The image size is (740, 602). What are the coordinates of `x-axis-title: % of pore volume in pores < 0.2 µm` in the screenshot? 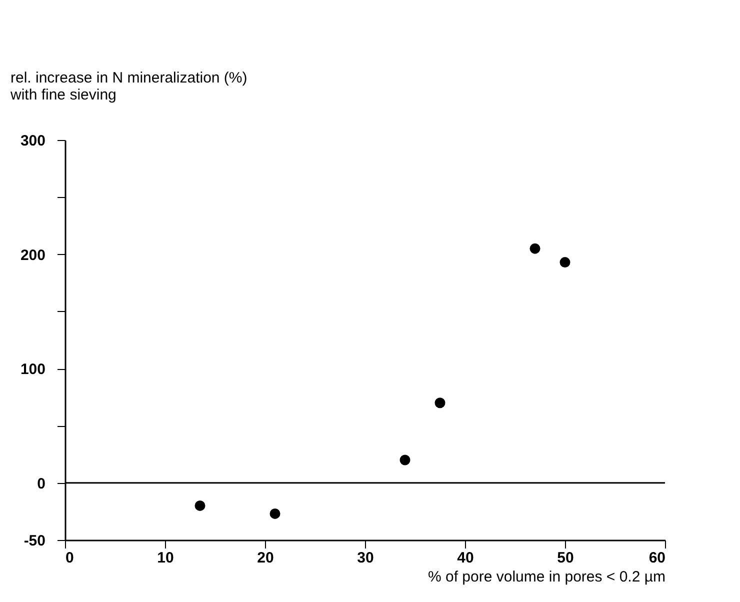 It's located at (547, 577).